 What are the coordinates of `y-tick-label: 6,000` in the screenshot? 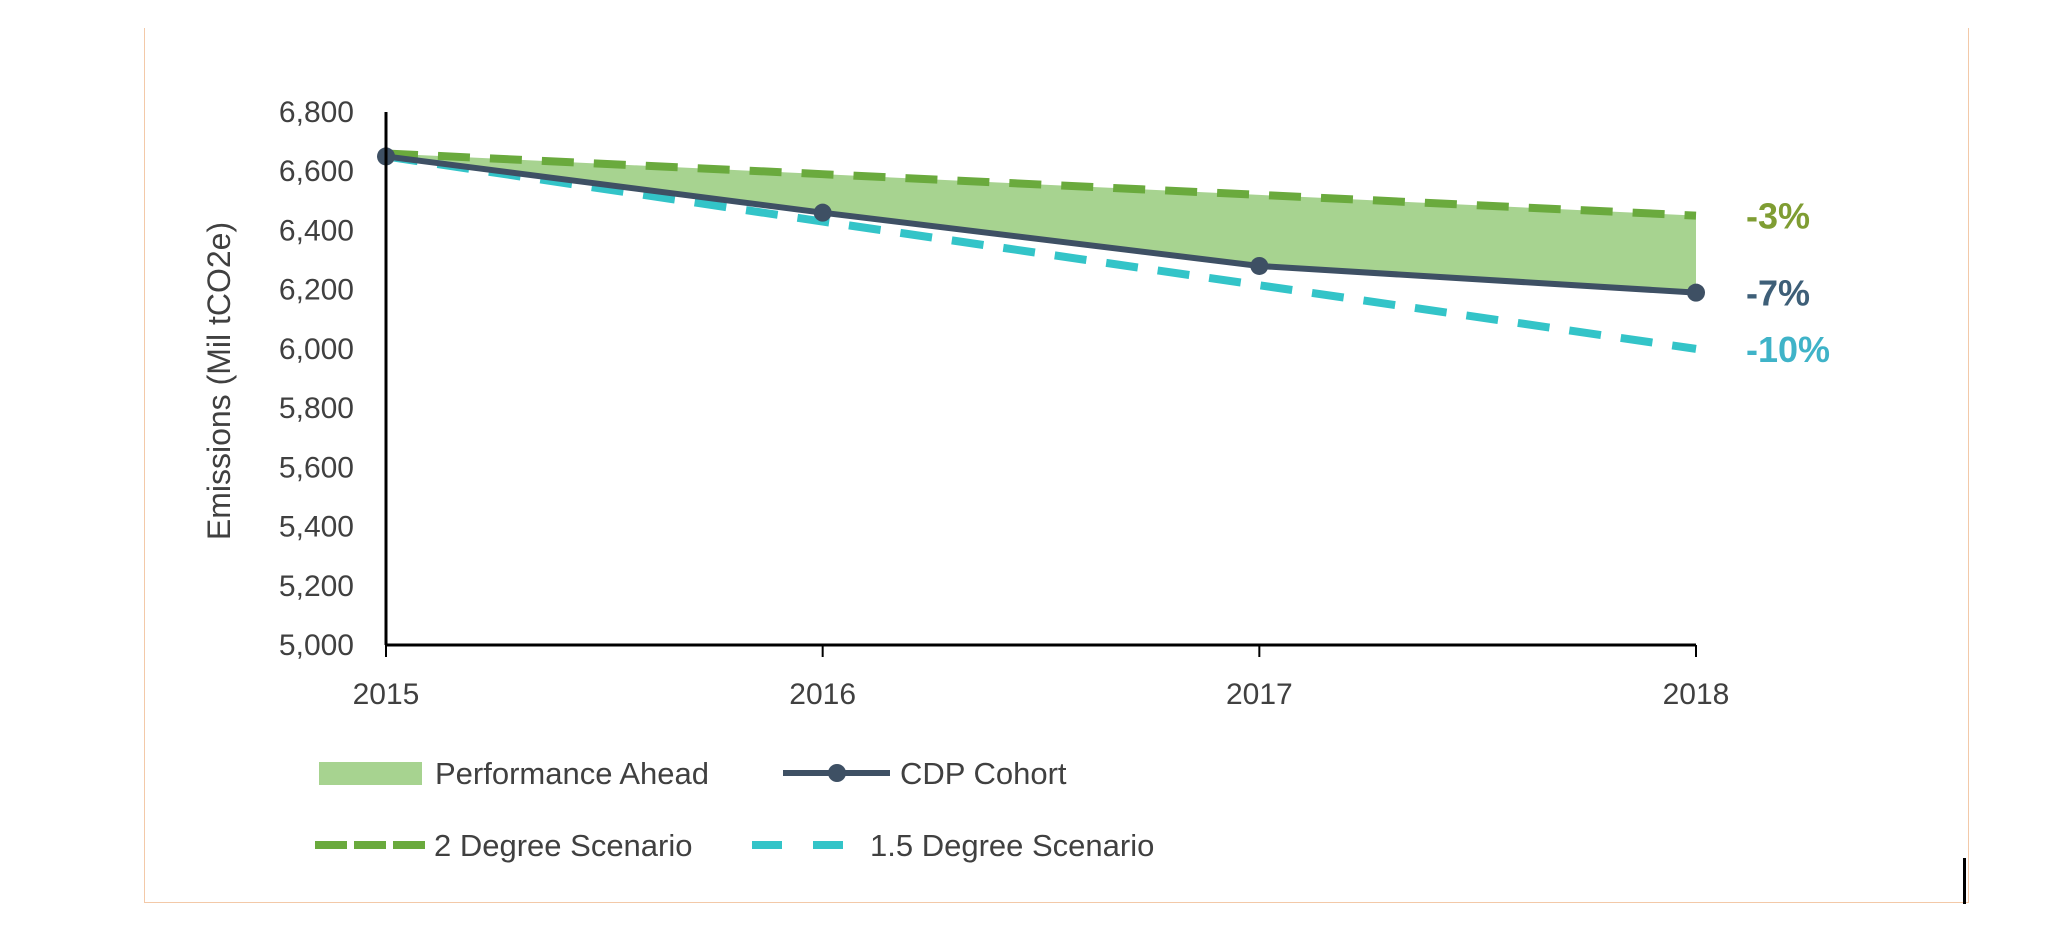 It's located at (316, 349).